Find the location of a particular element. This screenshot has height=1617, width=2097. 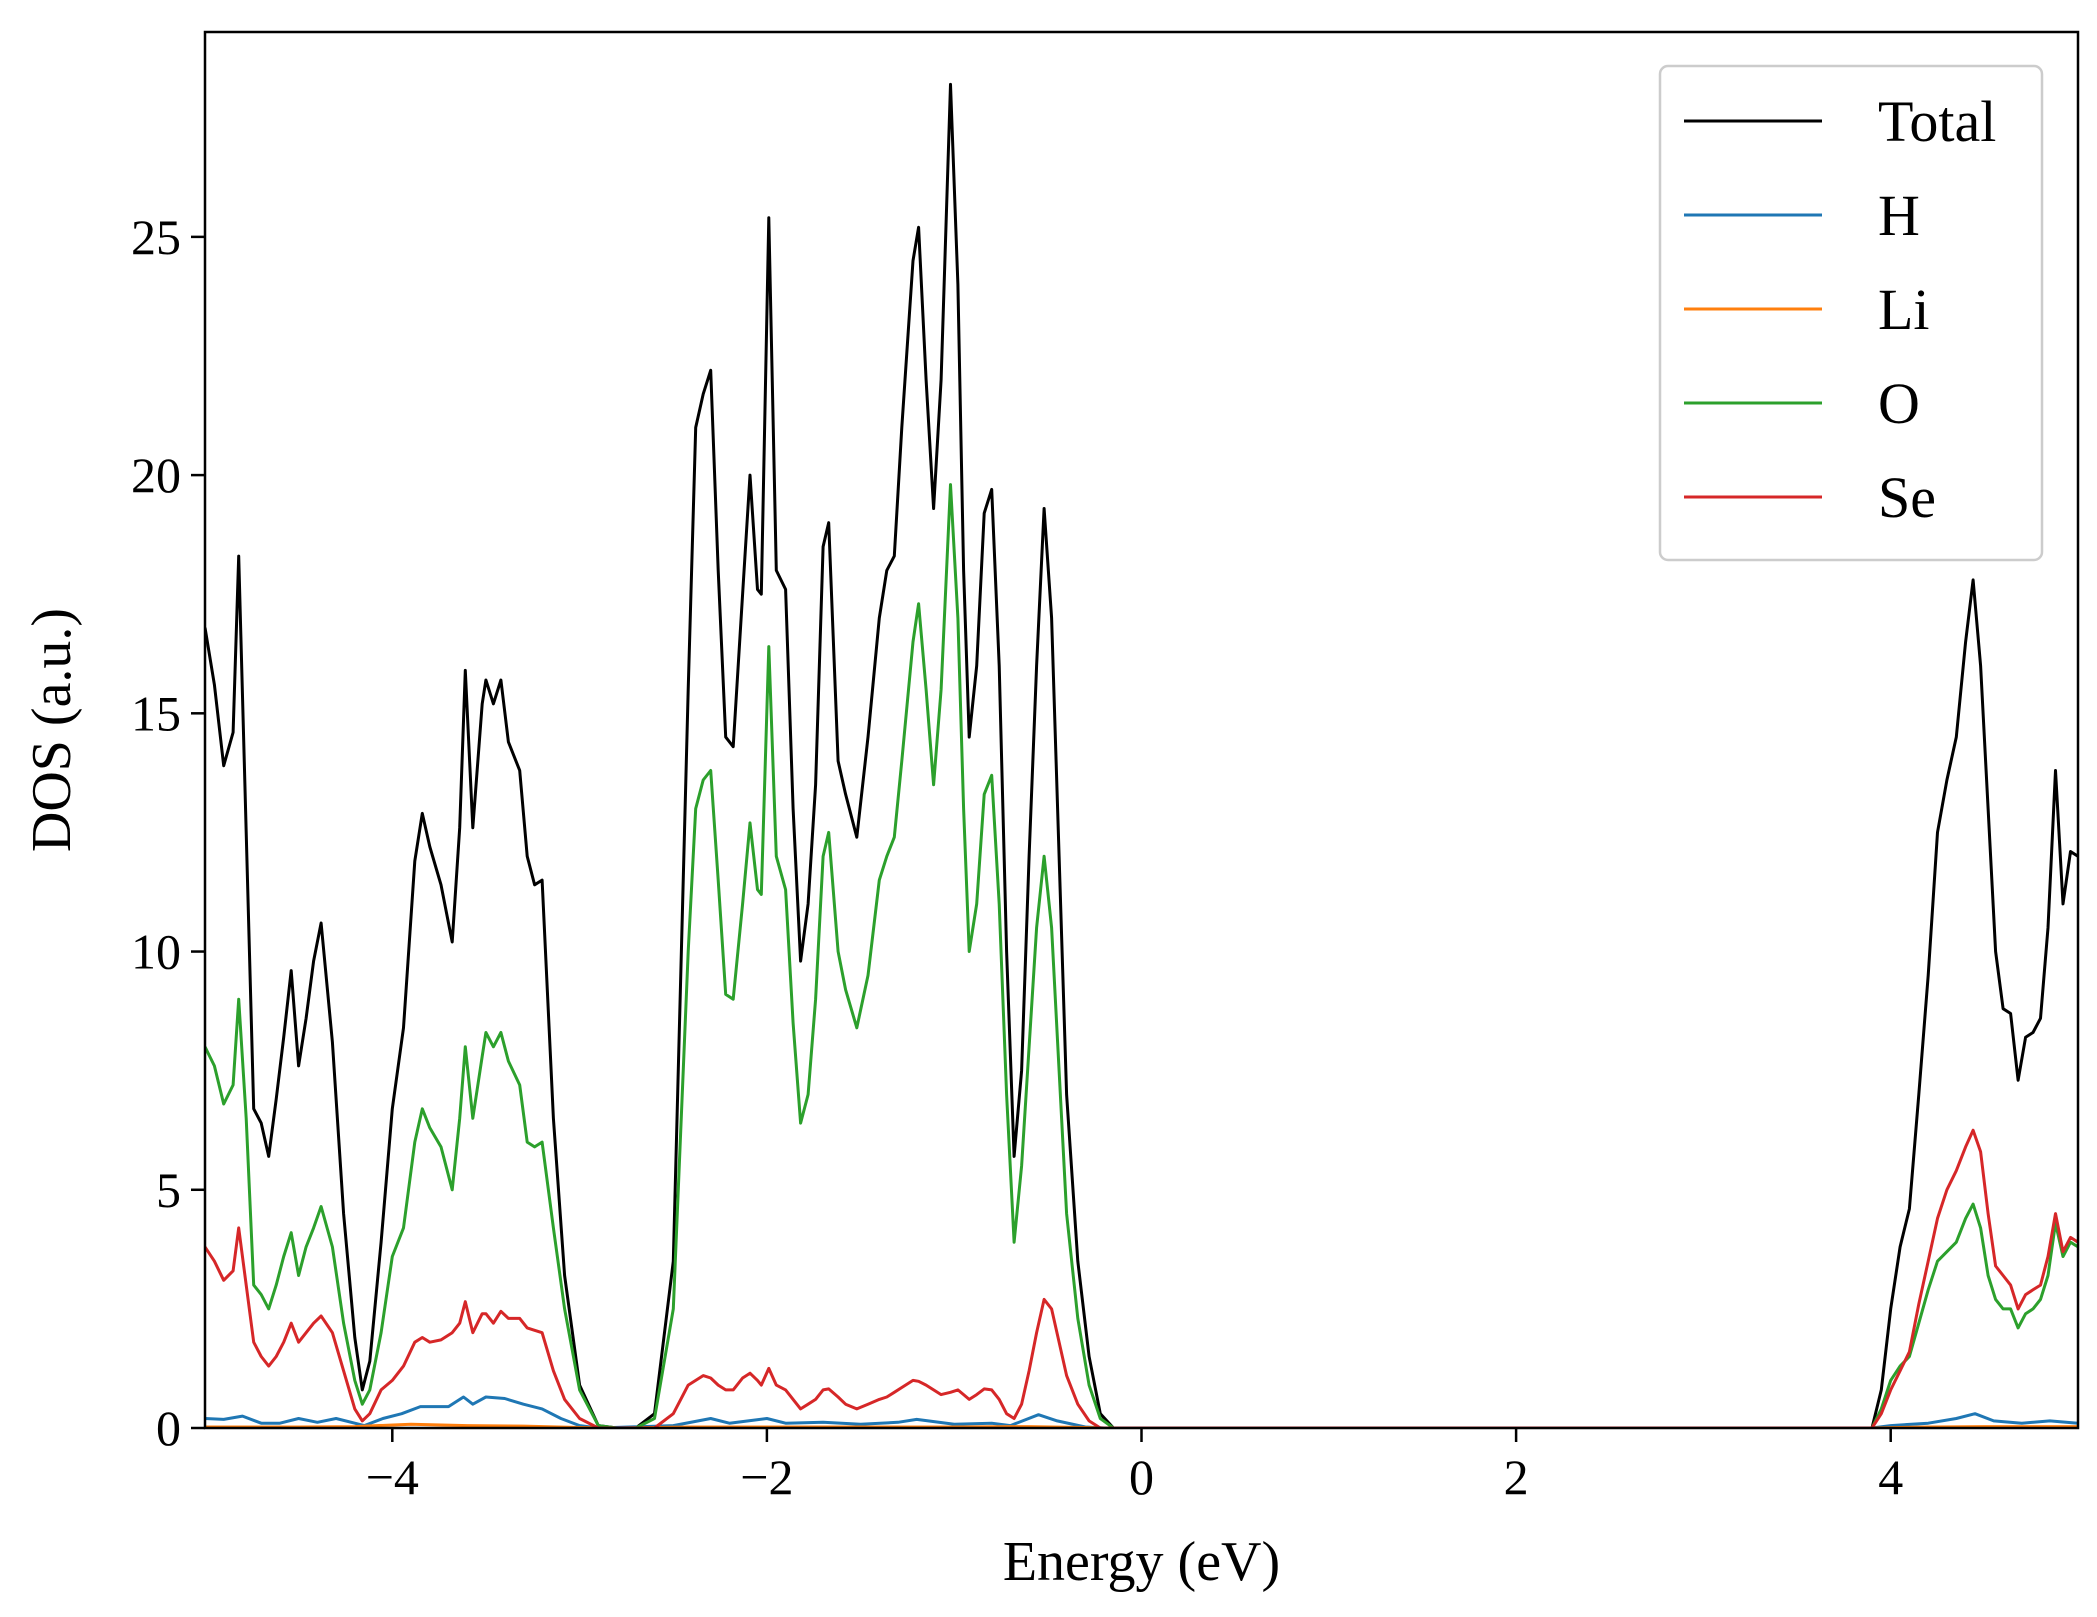

x-axis: −4 −2 0 2 4 is located at coordinates (1134, 1466).